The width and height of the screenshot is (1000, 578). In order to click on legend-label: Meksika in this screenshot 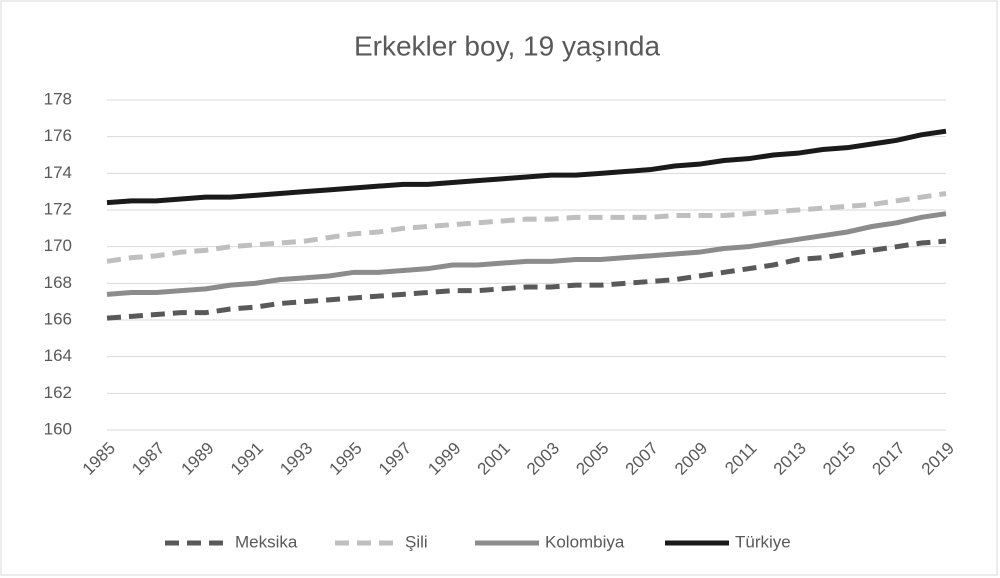, I will do `click(266, 541)`.